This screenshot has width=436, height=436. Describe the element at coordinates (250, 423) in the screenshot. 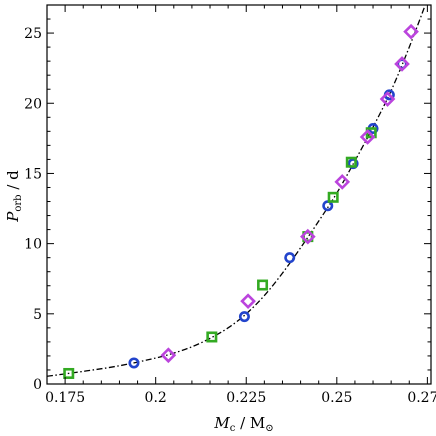

I see `x-axis-label-sep: / M` at that location.